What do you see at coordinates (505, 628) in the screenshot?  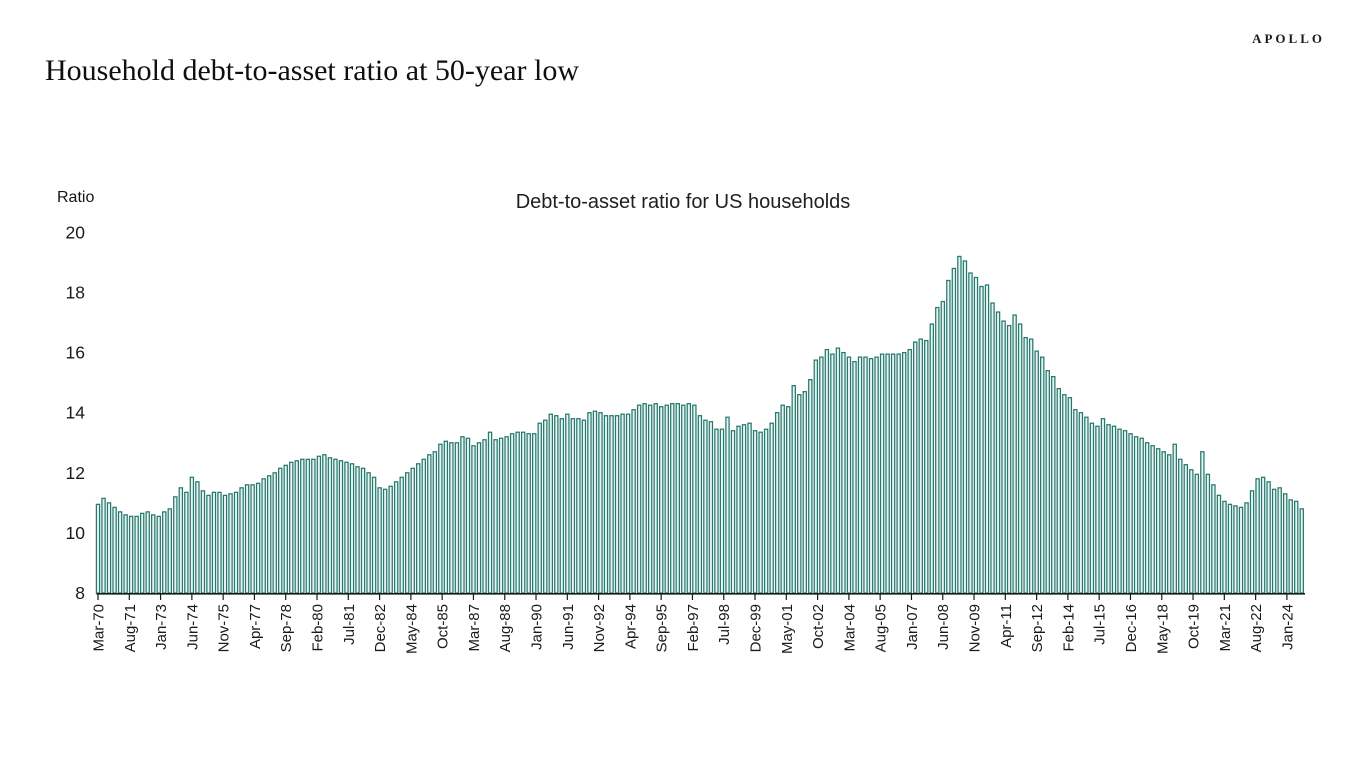 I see `x-tick-label: Aug-88` at bounding box center [505, 628].